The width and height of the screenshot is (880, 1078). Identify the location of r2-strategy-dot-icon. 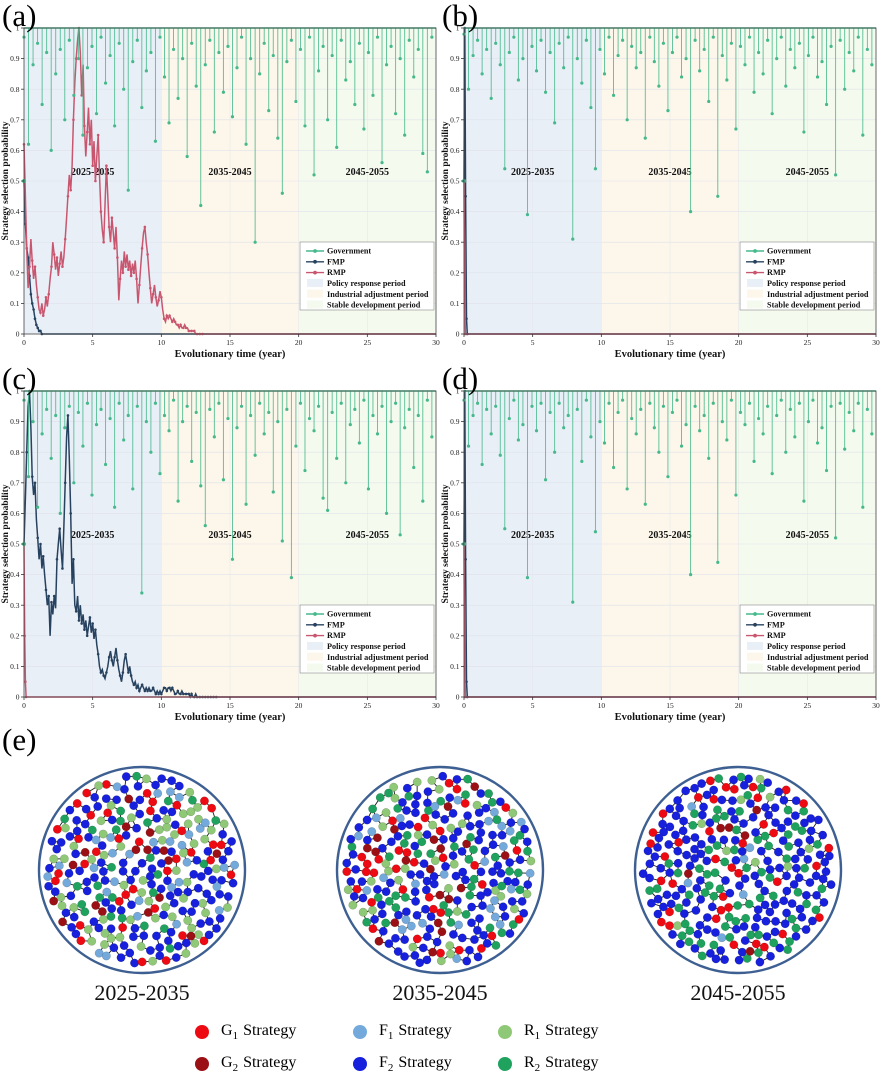
(505, 1064).